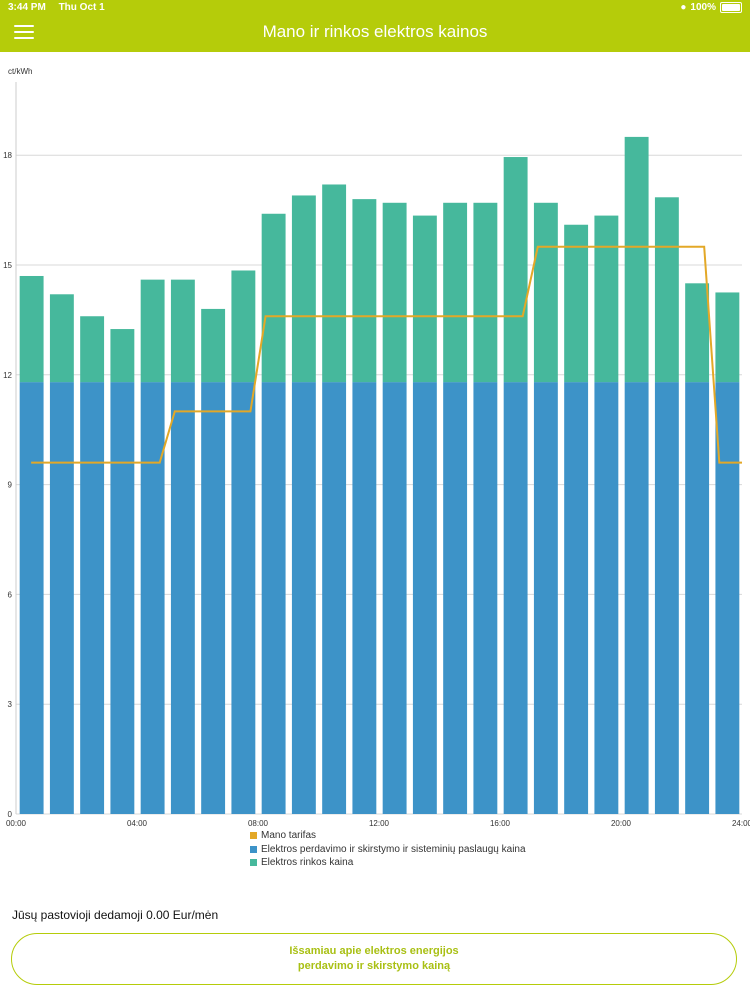  Describe the element at coordinates (388, 863) in the screenshot. I see `legend-item-market: Elektros rinkos kaina` at that location.